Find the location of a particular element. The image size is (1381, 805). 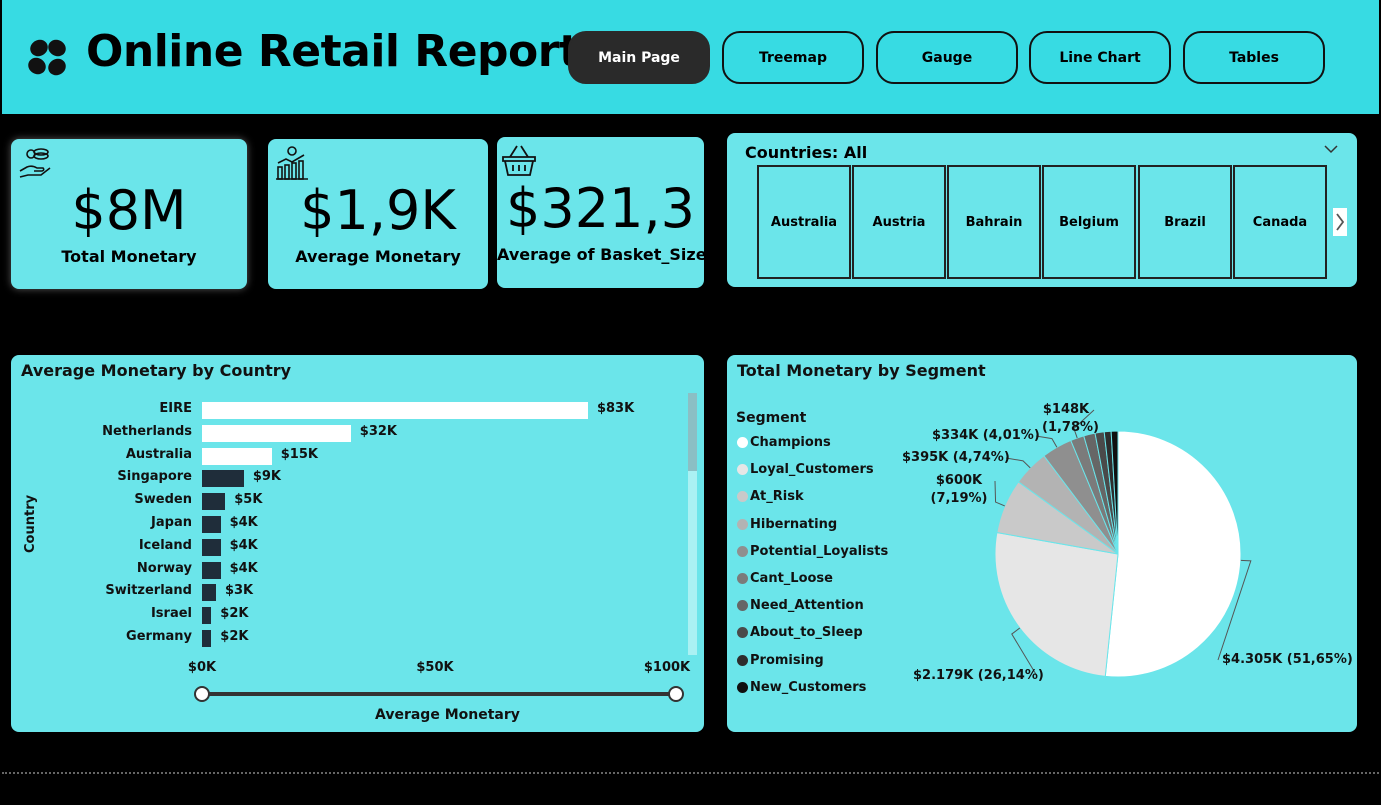

pie-slice-label: $2.179K (26,14%) is located at coordinates (978, 675).